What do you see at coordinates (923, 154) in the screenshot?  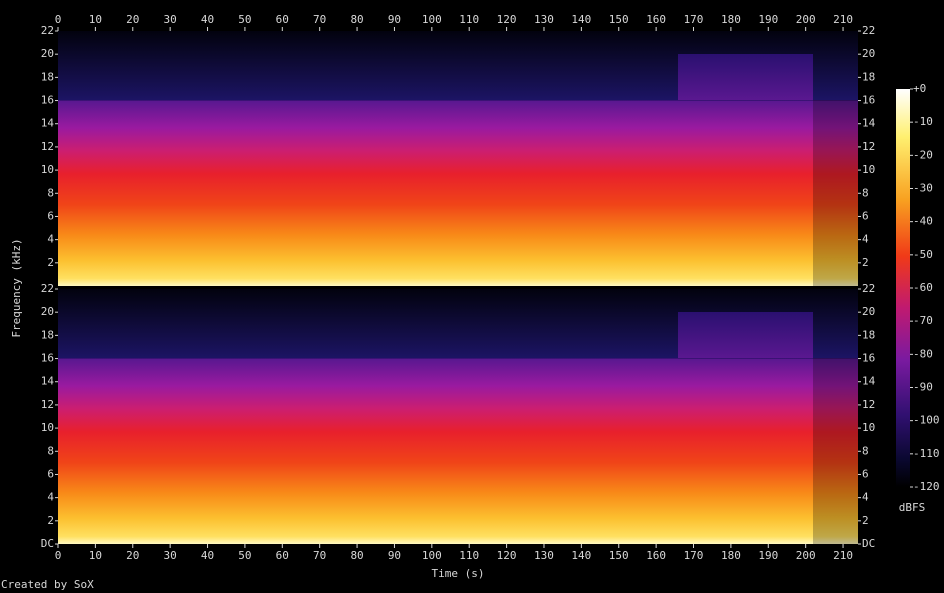 I see `colorbar-tick-label: -20` at bounding box center [923, 154].